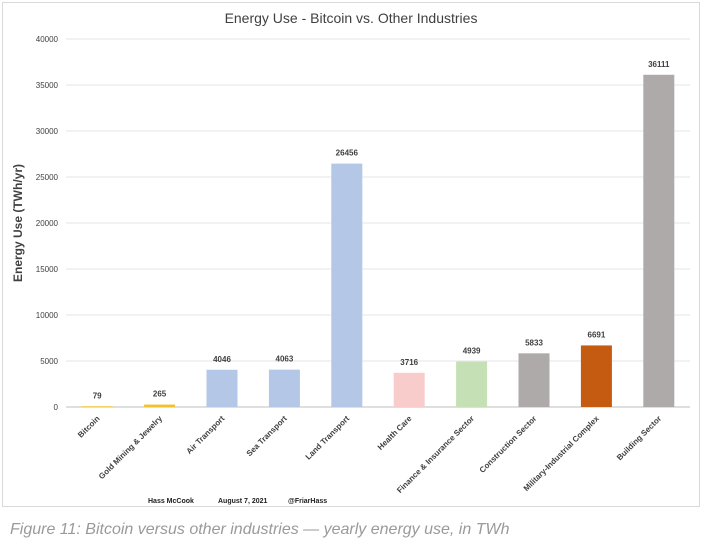 The width and height of the screenshot is (702, 545). I want to click on y-tick-label: 25000, so click(47, 177).